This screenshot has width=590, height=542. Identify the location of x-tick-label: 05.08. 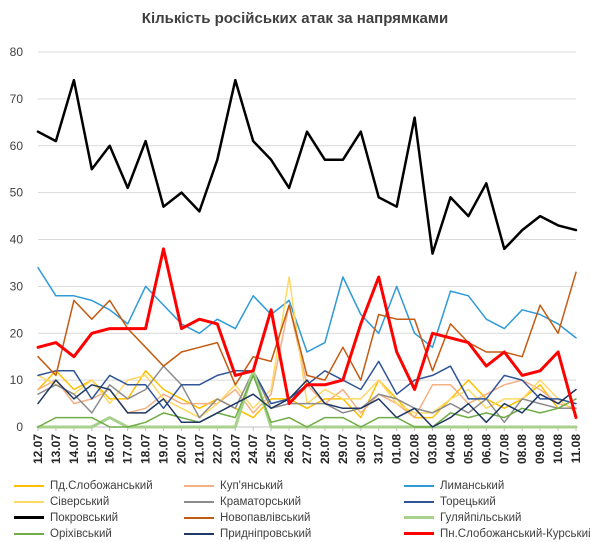
(468, 449).